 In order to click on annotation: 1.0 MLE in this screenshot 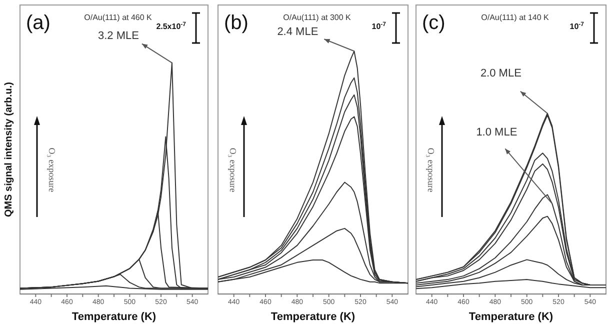, I will do `click(497, 132)`.